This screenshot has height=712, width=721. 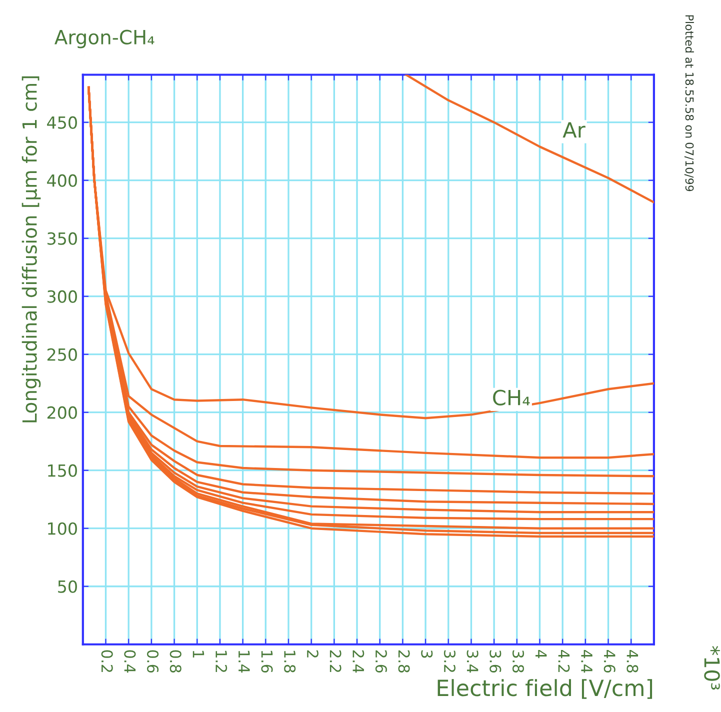 I want to click on y-tick-label: 50, so click(x=67, y=586).